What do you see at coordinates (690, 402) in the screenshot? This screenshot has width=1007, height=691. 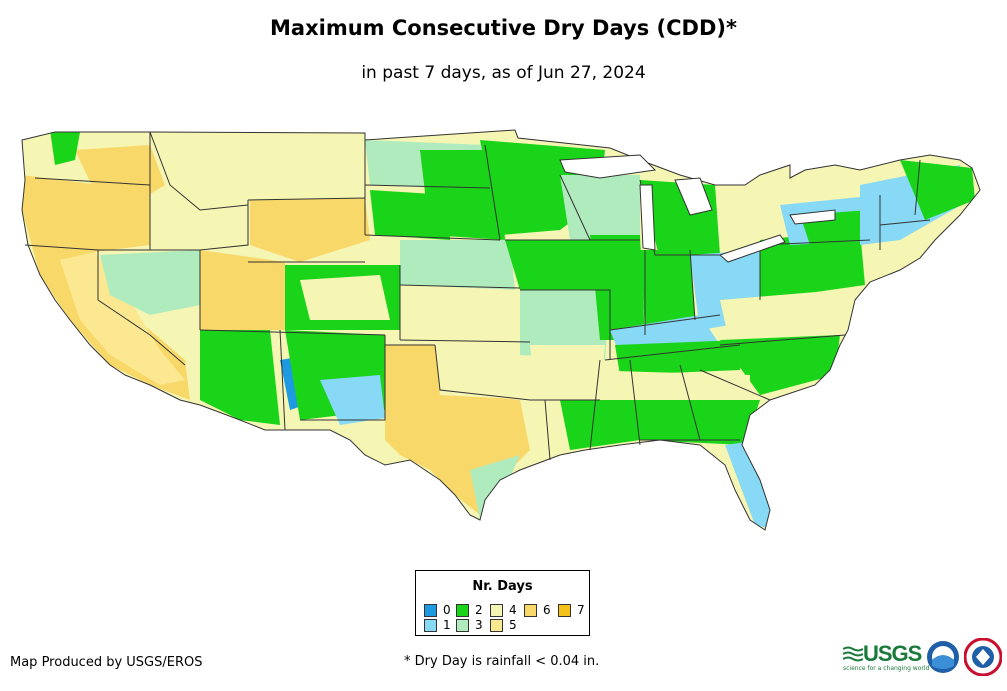 I see `border-ga` at bounding box center [690, 402].